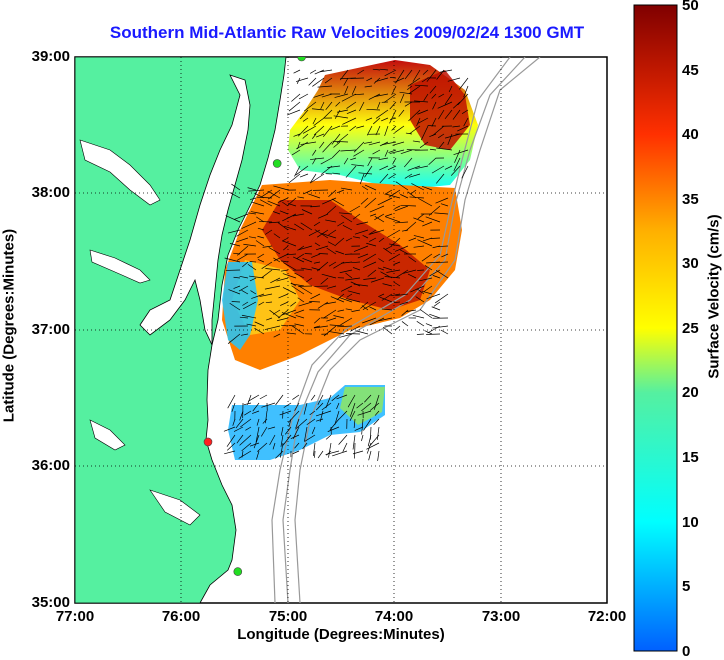 This screenshot has height=660, width=724. What do you see at coordinates (714, 297) in the screenshot?
I see `colorbar-title: Surface Velocity (cm/s)` at bounding box center [714, 297].